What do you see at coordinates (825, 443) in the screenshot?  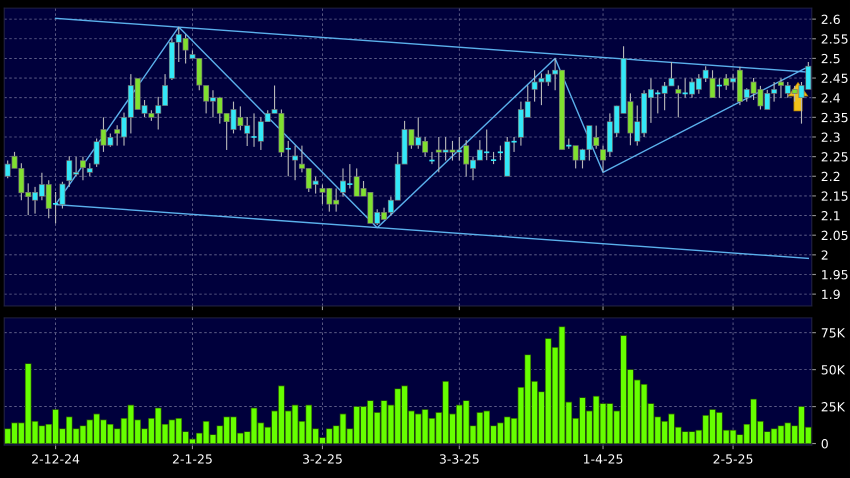 I see `y-tick-label: 0` at bounding box center [825, 443].